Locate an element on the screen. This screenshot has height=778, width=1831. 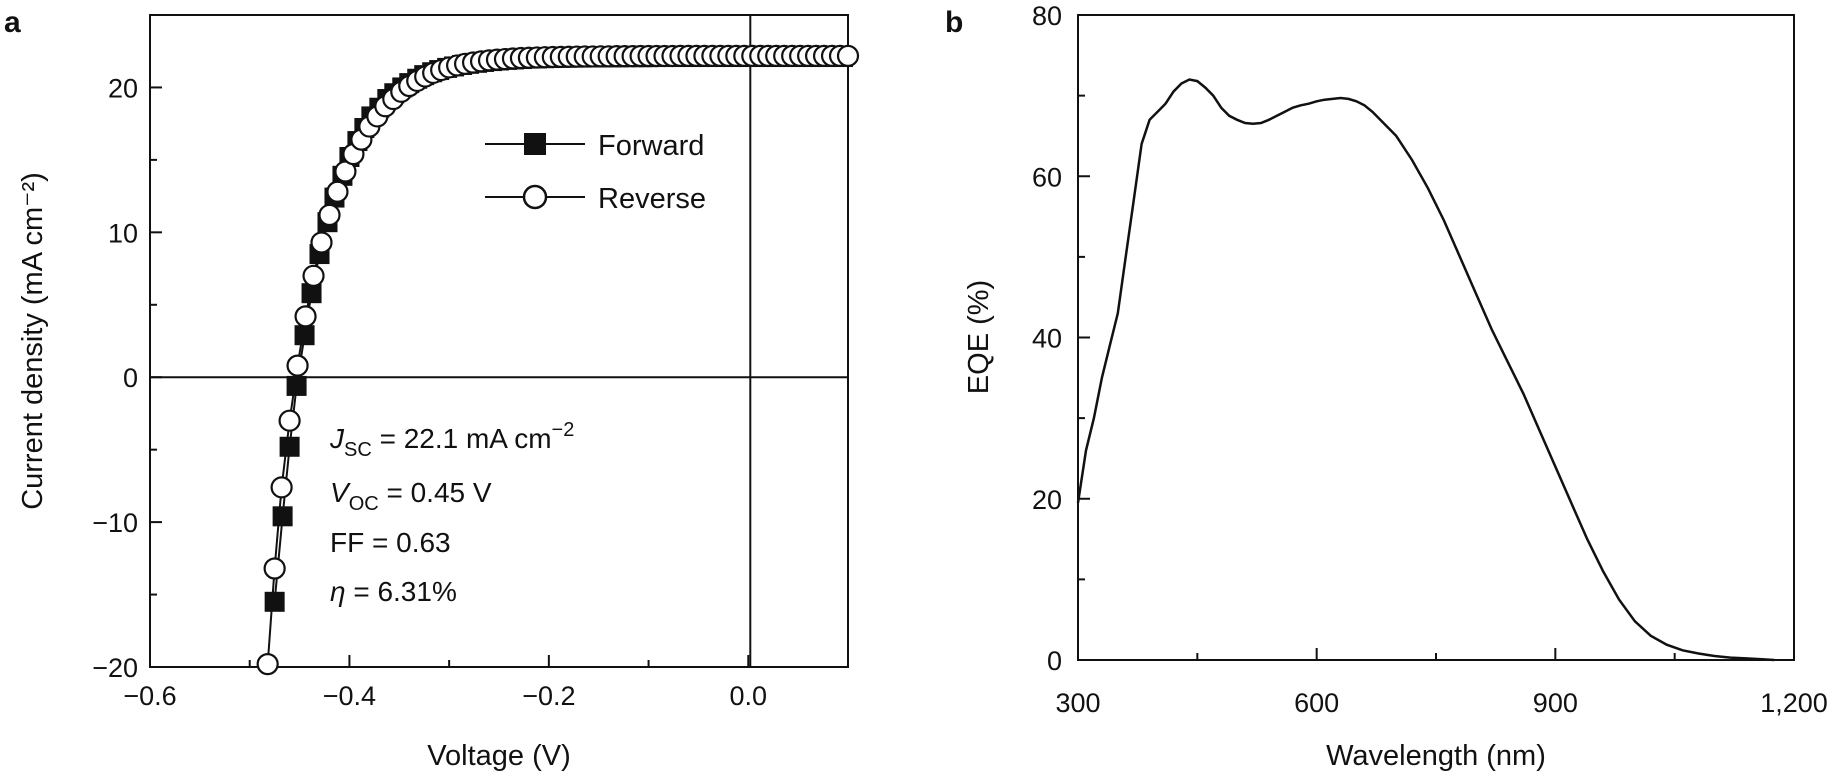
panel-b-x-tick-label: 300 is located at coordinates (1077, 703).